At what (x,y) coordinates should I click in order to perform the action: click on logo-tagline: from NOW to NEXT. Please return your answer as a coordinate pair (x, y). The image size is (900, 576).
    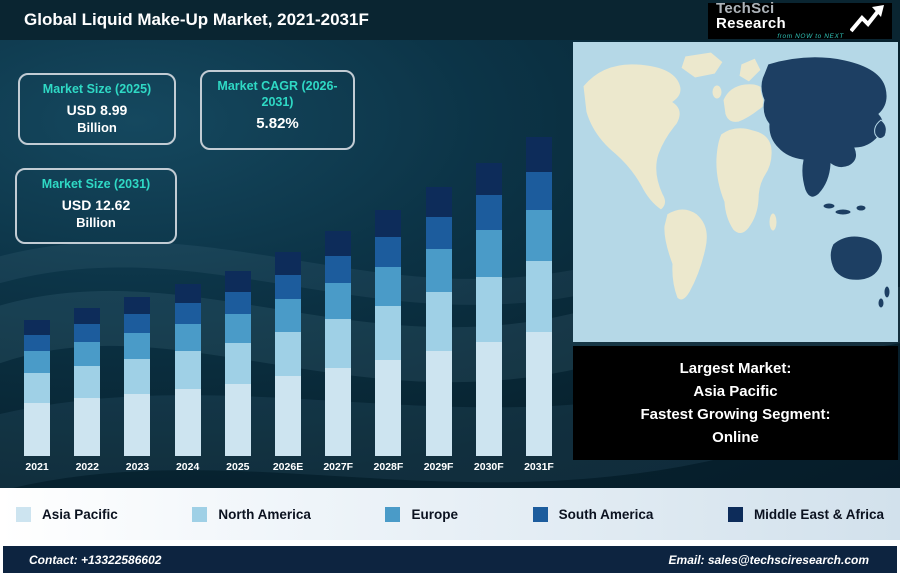
    Looking at the image, I should click on (810, 37).